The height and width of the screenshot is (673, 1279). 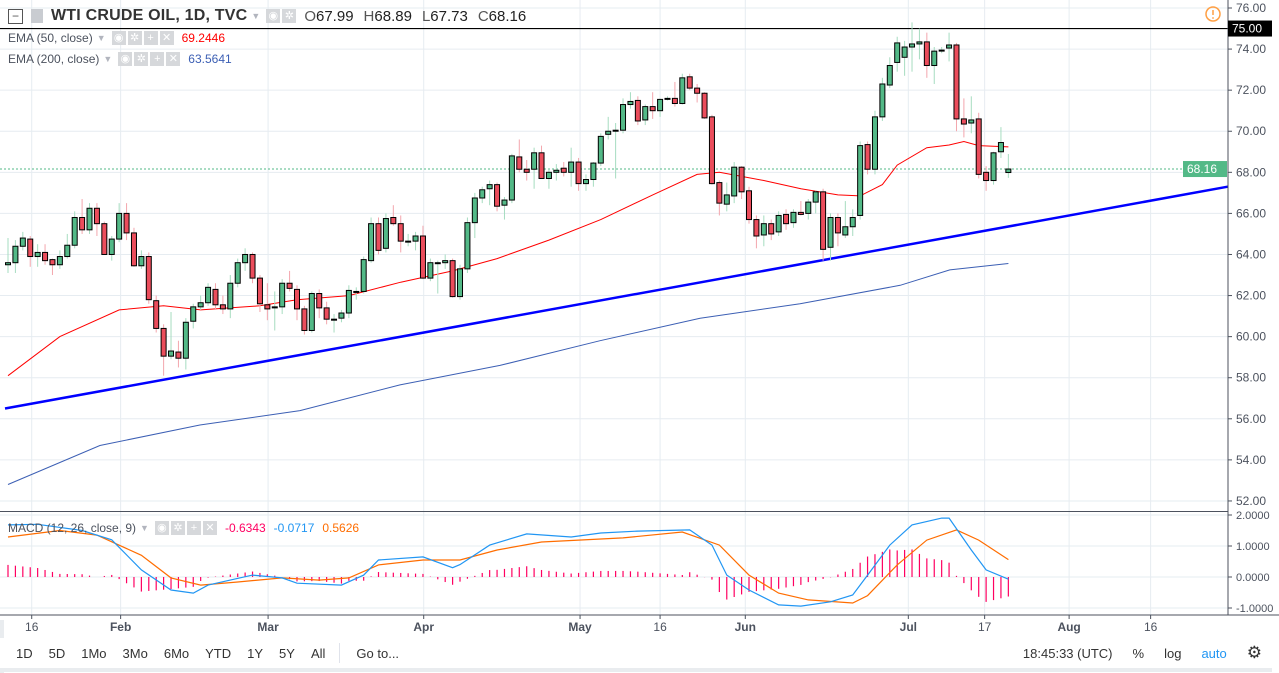 I want to click on range-3mo: 3Mo, so click(x=135, y=653).